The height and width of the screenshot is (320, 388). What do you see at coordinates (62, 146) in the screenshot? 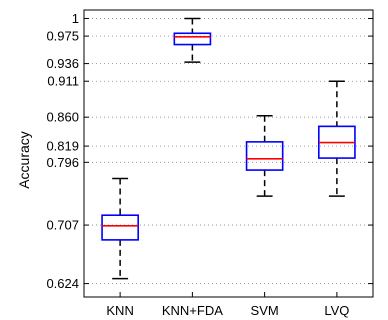
I see `y-tick-label: 0.819` at bounding box center [62, 146].